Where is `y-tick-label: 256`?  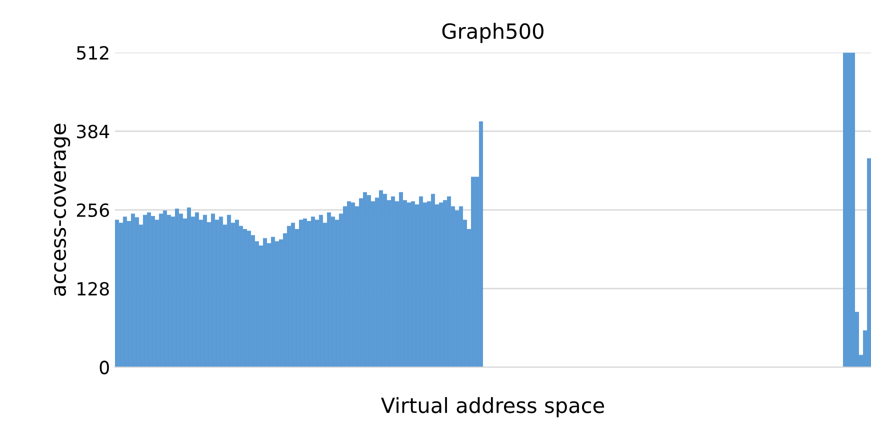
y-tick-label: 256 is located at coordinates (92, 210).